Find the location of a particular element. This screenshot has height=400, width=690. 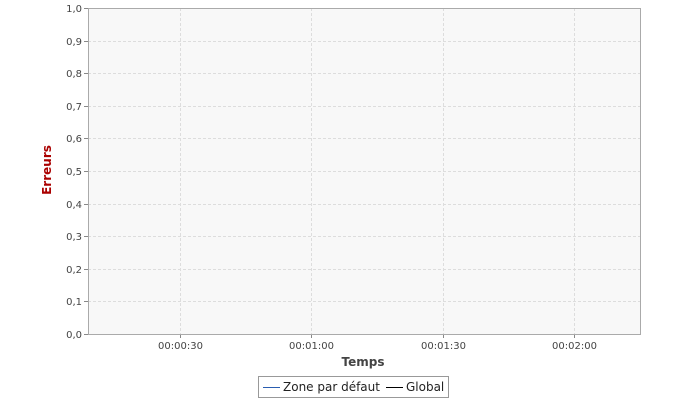

y-tick-label: 0,2 is located at coordinates (74, 270).